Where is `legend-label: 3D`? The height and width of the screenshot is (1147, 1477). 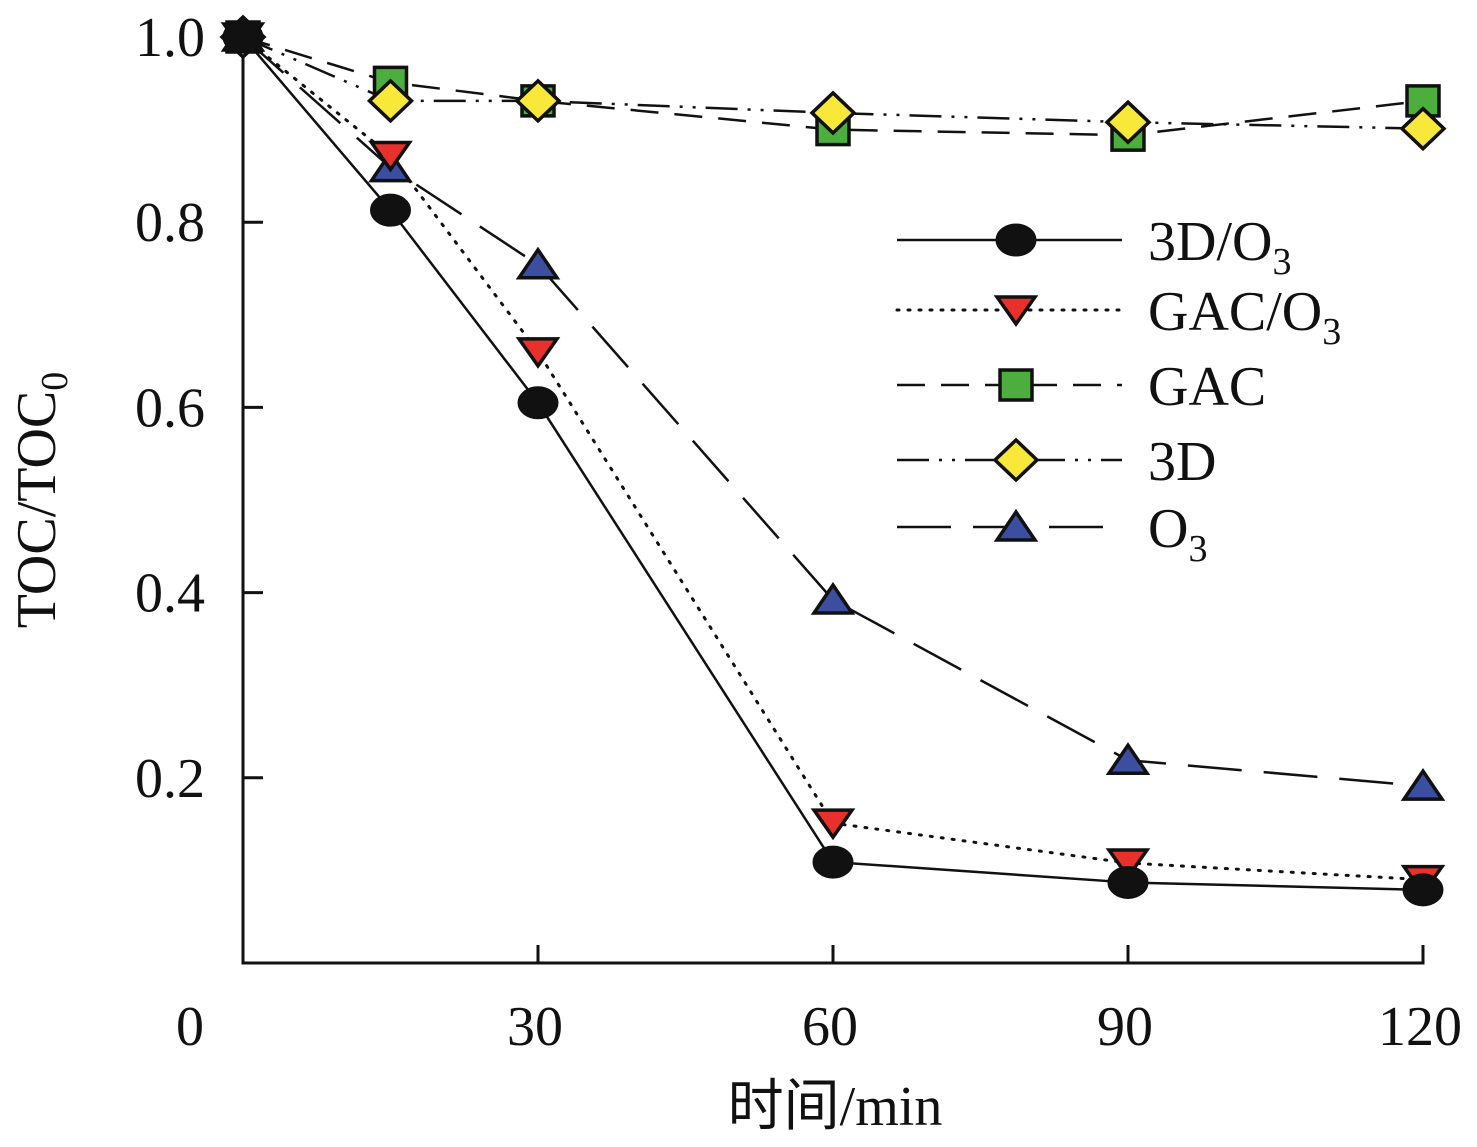
legend-label: 3D is located at coordinates (1182, 462).